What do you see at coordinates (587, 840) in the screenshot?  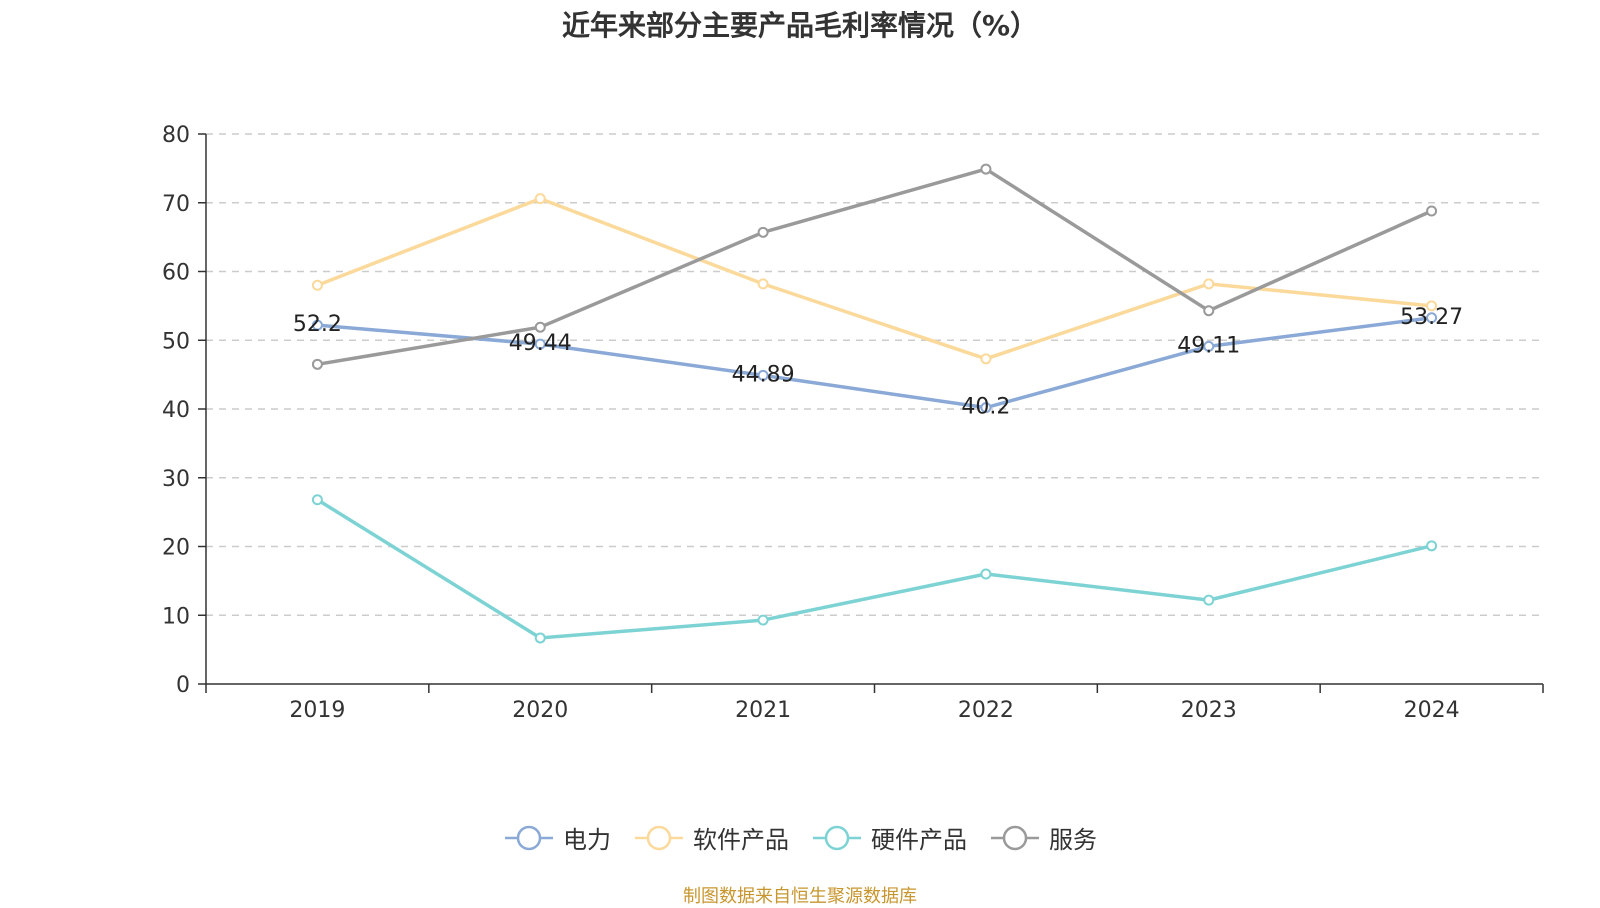 I see `legend-label: 电力` at bounding box center [587, 840].